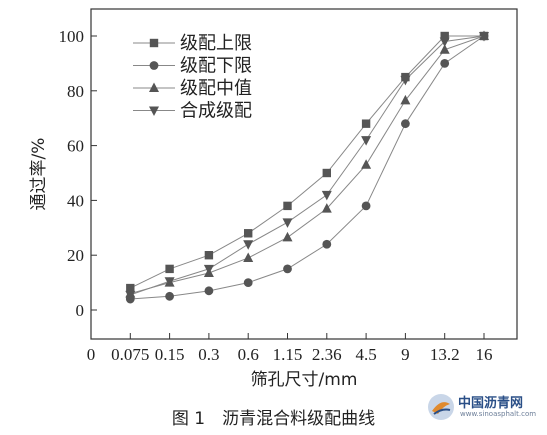  What do you see at coordinates (80, 310) in the screenshot?
I see `y-tick-label: 0` at bounding box center [80, 310].